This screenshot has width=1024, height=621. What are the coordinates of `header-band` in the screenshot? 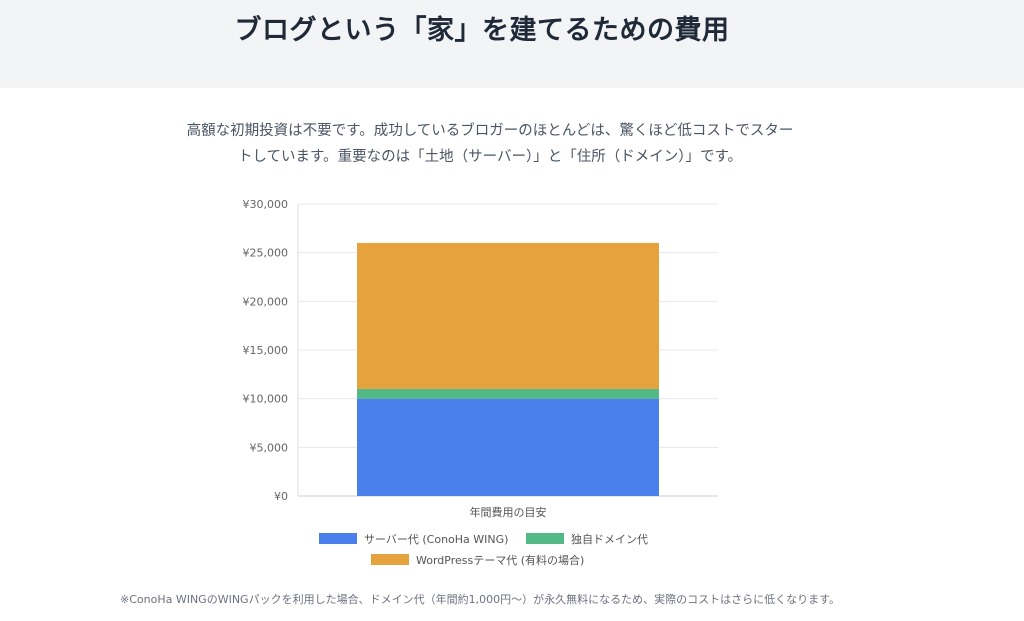 It's located at (512, 44).